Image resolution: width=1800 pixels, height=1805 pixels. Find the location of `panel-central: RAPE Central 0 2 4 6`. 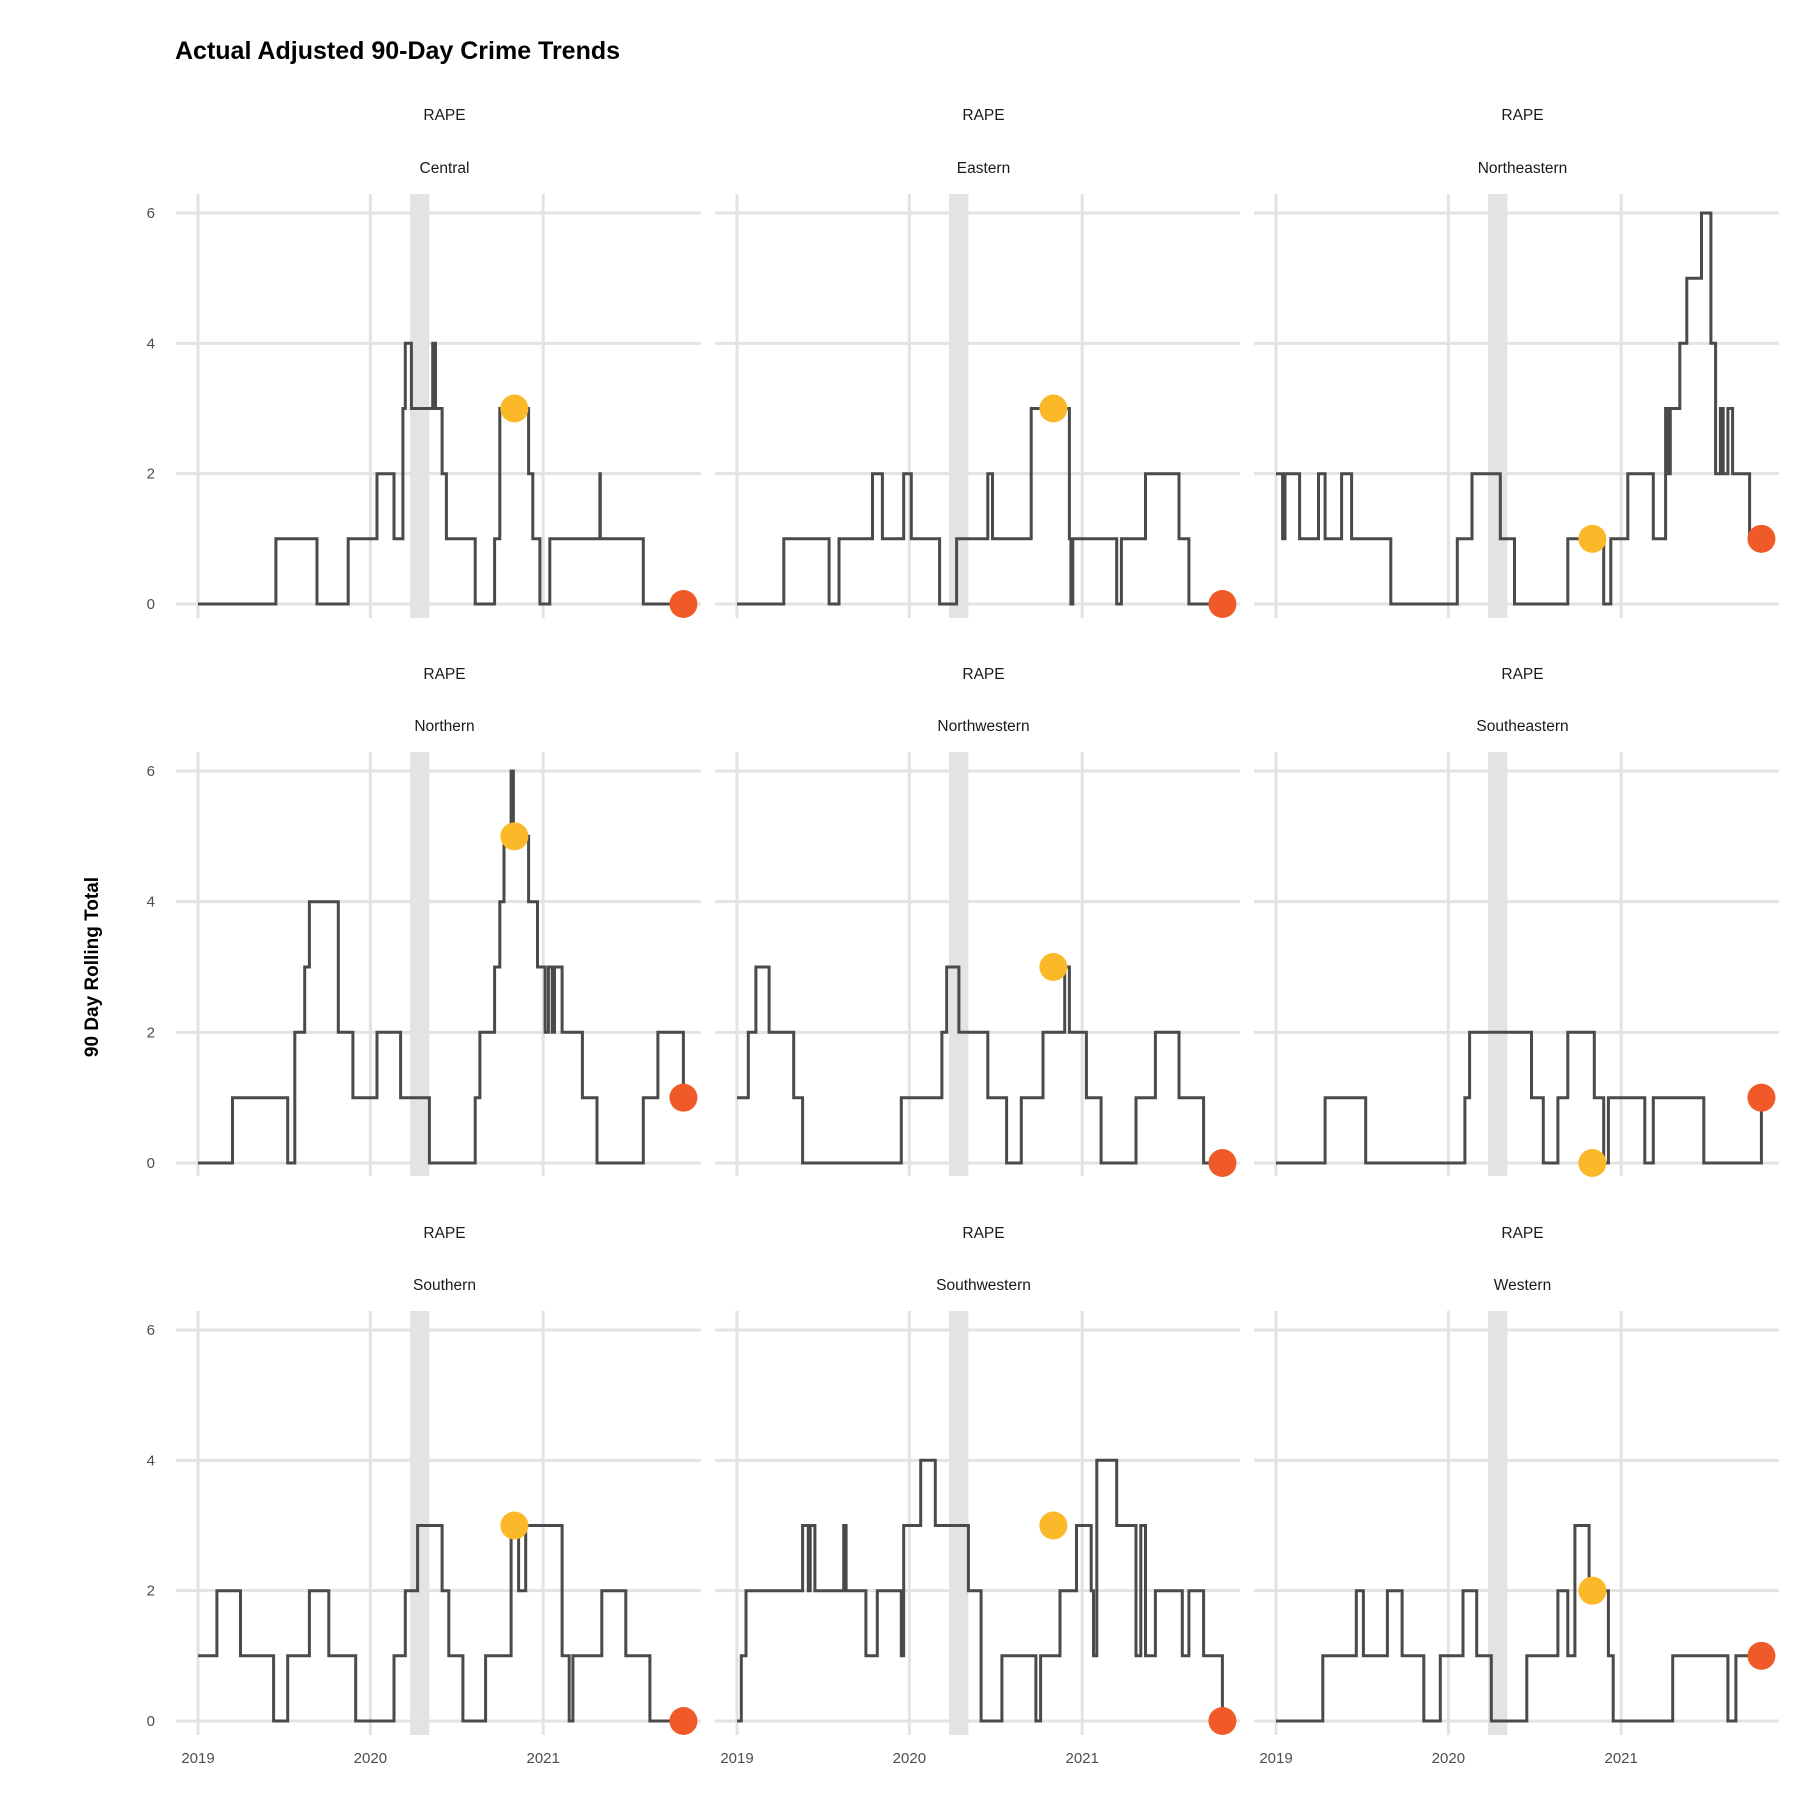

panel-central: RAPE Central 0 2 4 6 is located at coordinates (424, 362).